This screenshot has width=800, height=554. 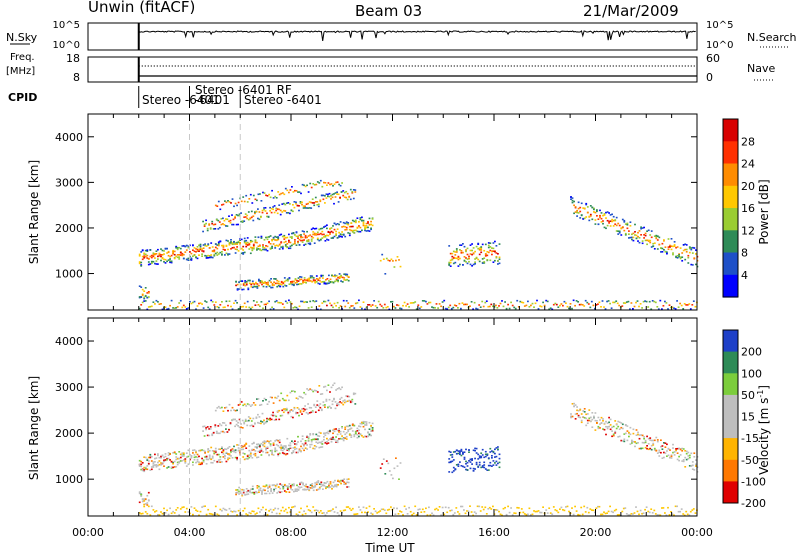 I want to click on freq-tick-bottom: 8, so click(x=76, y=77).